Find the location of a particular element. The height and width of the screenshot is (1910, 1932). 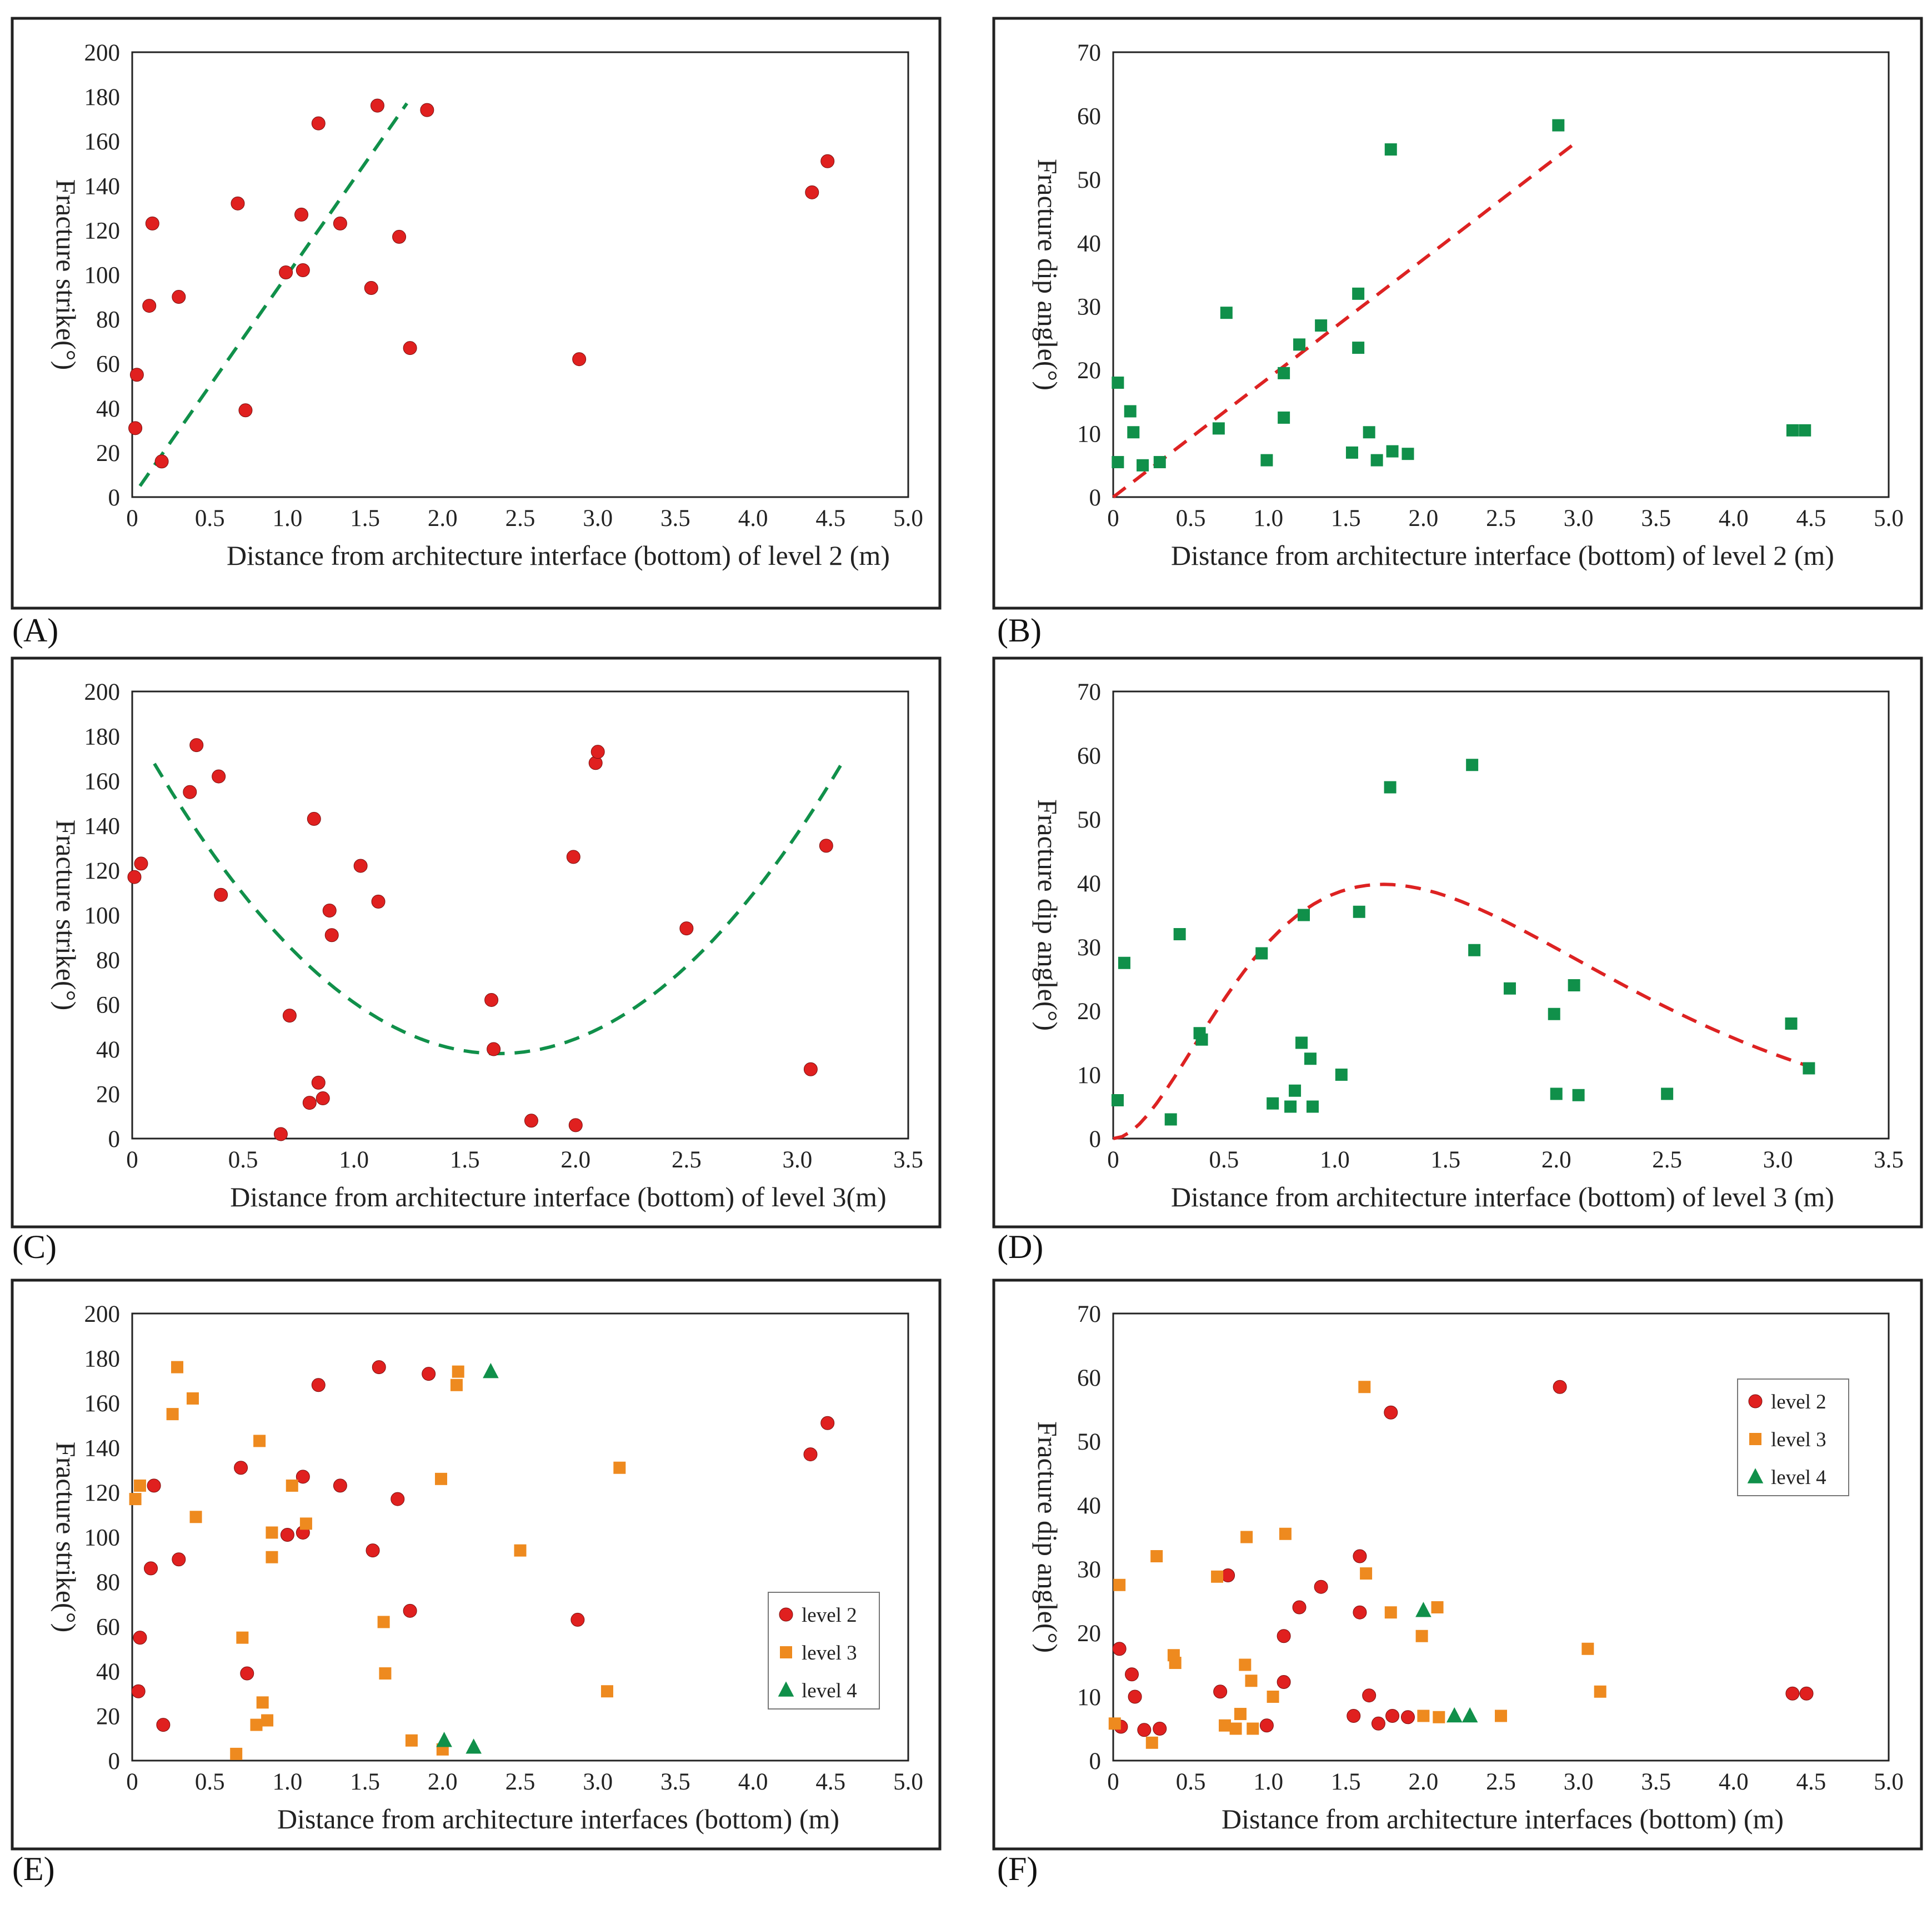

legend: level 2 level 3 level 4 is located at coordinates (1793, 1437).